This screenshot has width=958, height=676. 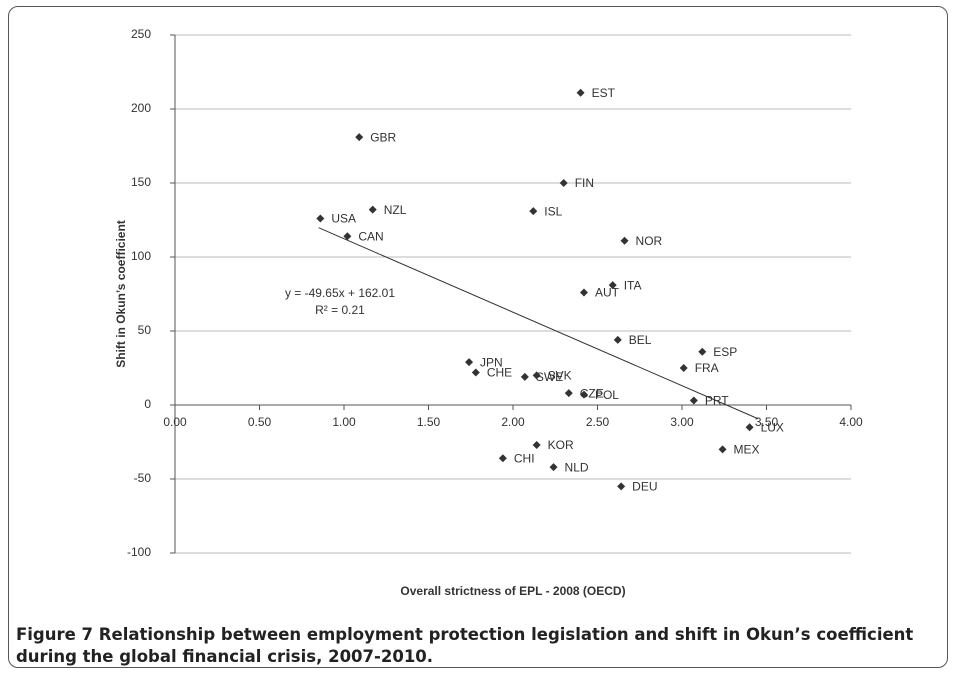 I want to click on point-label: NOR, so click(x=649, y=241).